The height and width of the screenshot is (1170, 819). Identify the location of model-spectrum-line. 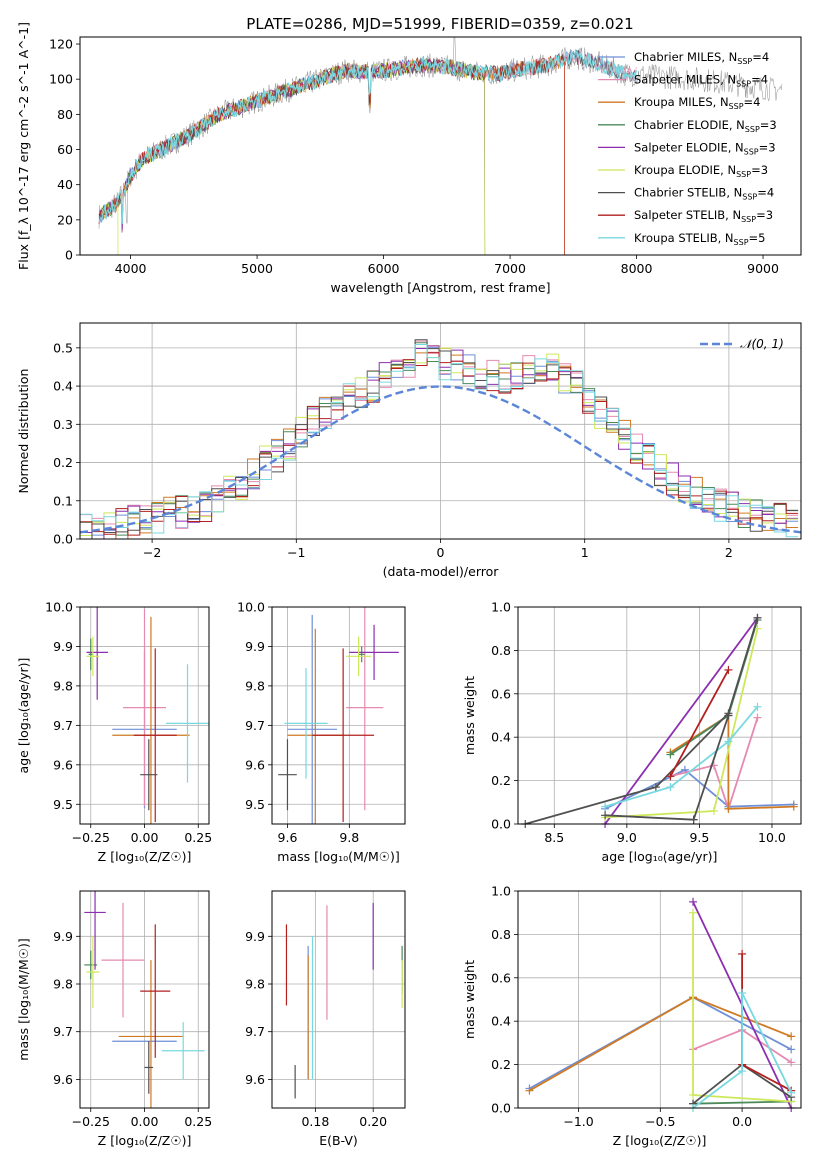
(367, 137).